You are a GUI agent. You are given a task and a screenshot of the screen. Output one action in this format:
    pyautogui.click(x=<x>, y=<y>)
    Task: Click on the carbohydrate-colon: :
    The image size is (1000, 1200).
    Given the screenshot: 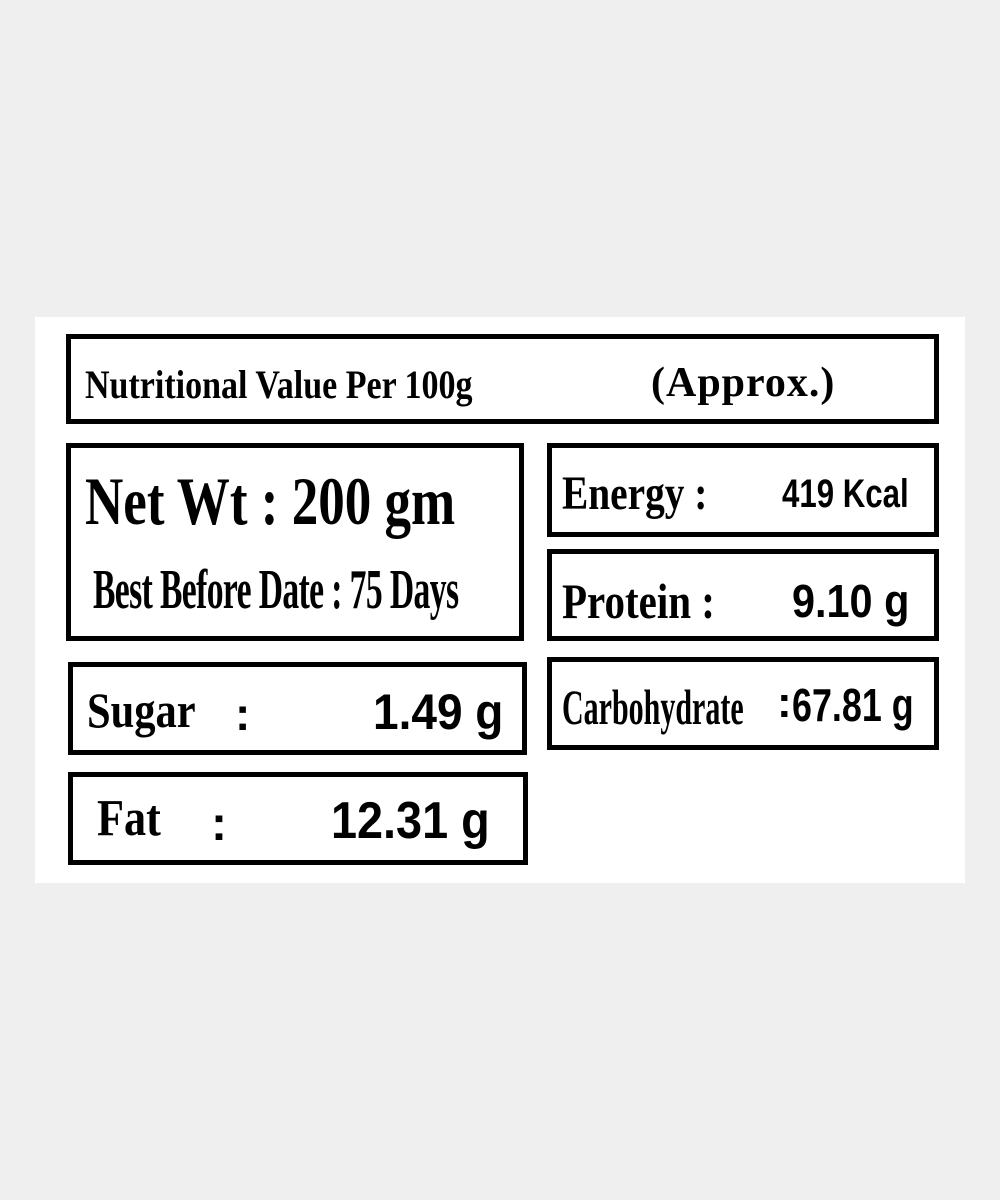 What is the action you would take?
    pyautogui.click(x=784, y=702)
    